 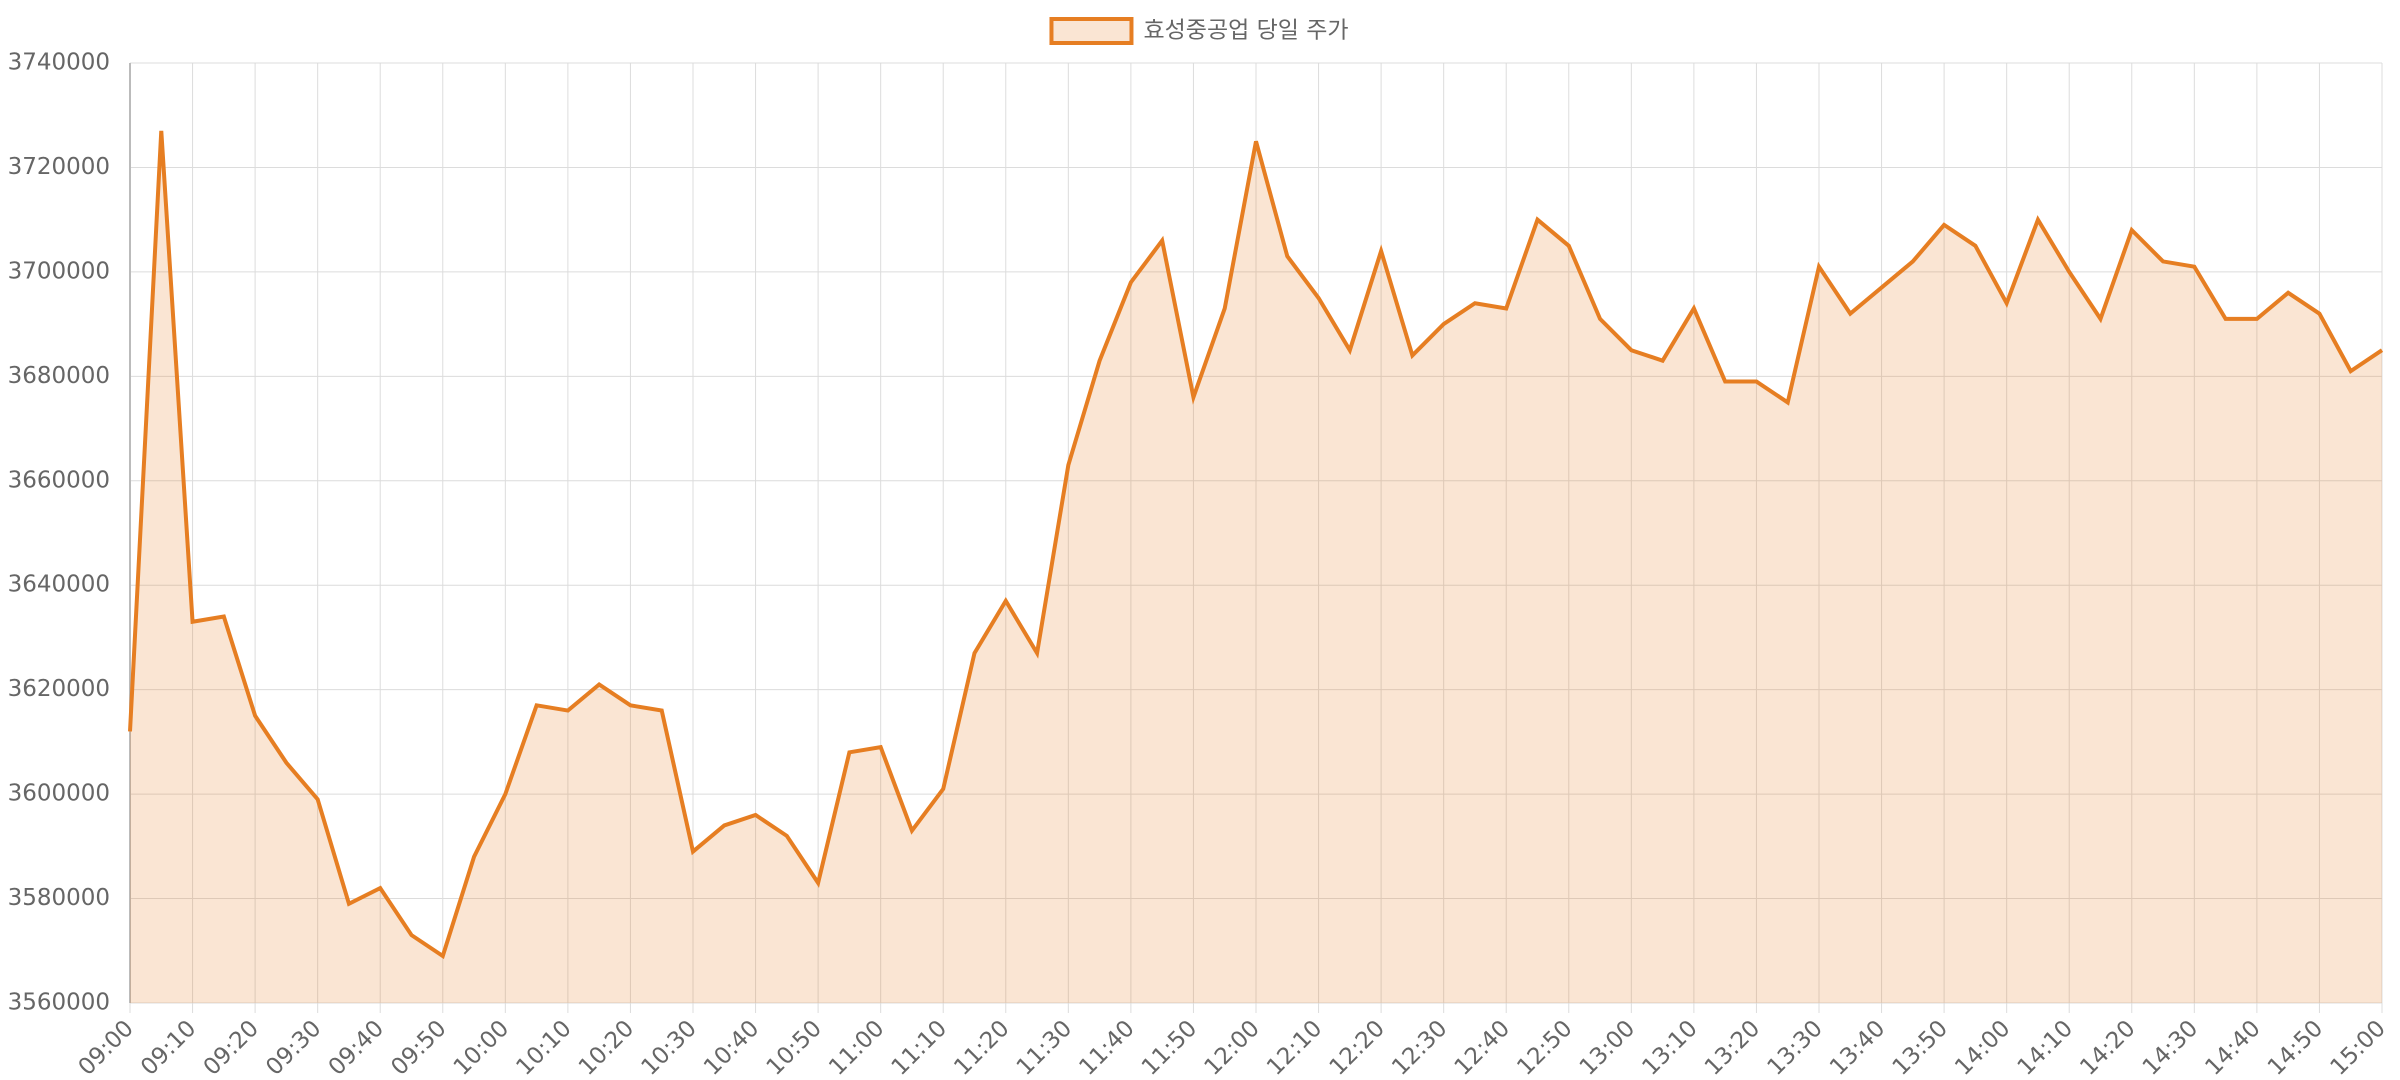 I want to click on x-tick-label: 11:50, so click(x=1169, y=1047).